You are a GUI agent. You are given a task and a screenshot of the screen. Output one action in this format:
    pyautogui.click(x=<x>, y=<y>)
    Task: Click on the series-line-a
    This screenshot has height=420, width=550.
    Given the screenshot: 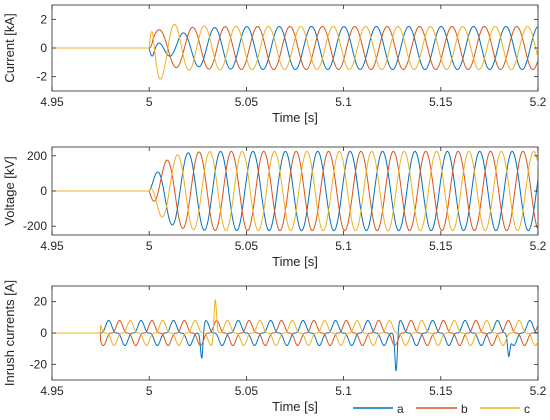 What is the action you would take?
    pyautogui.click(x=295, y=345)
    